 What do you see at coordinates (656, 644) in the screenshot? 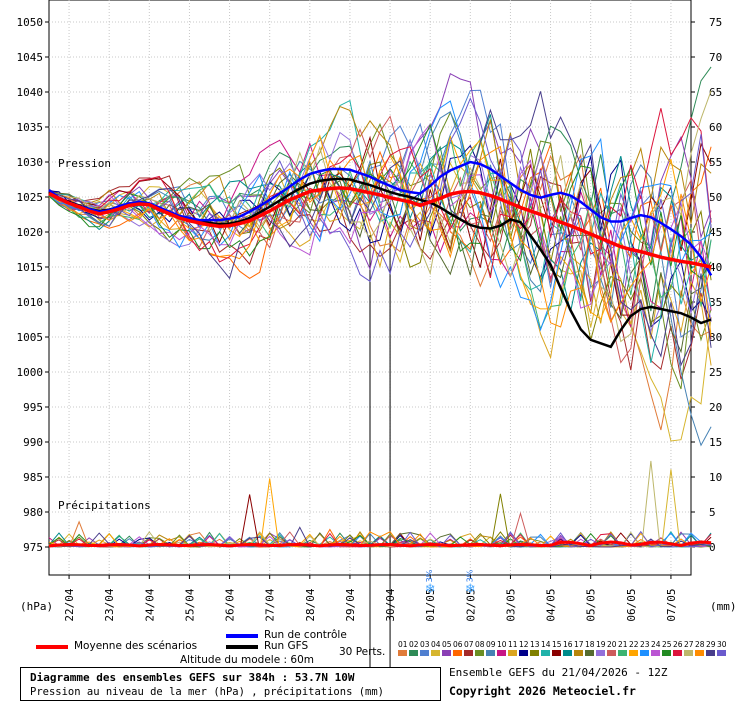
I see `member-number: 24` at bounding box center [656, 644].